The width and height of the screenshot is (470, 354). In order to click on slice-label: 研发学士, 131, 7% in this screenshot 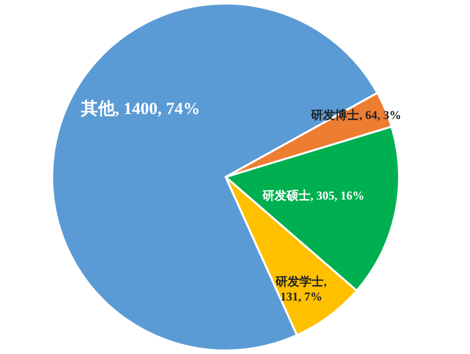, I will do `click(300, 289)`.